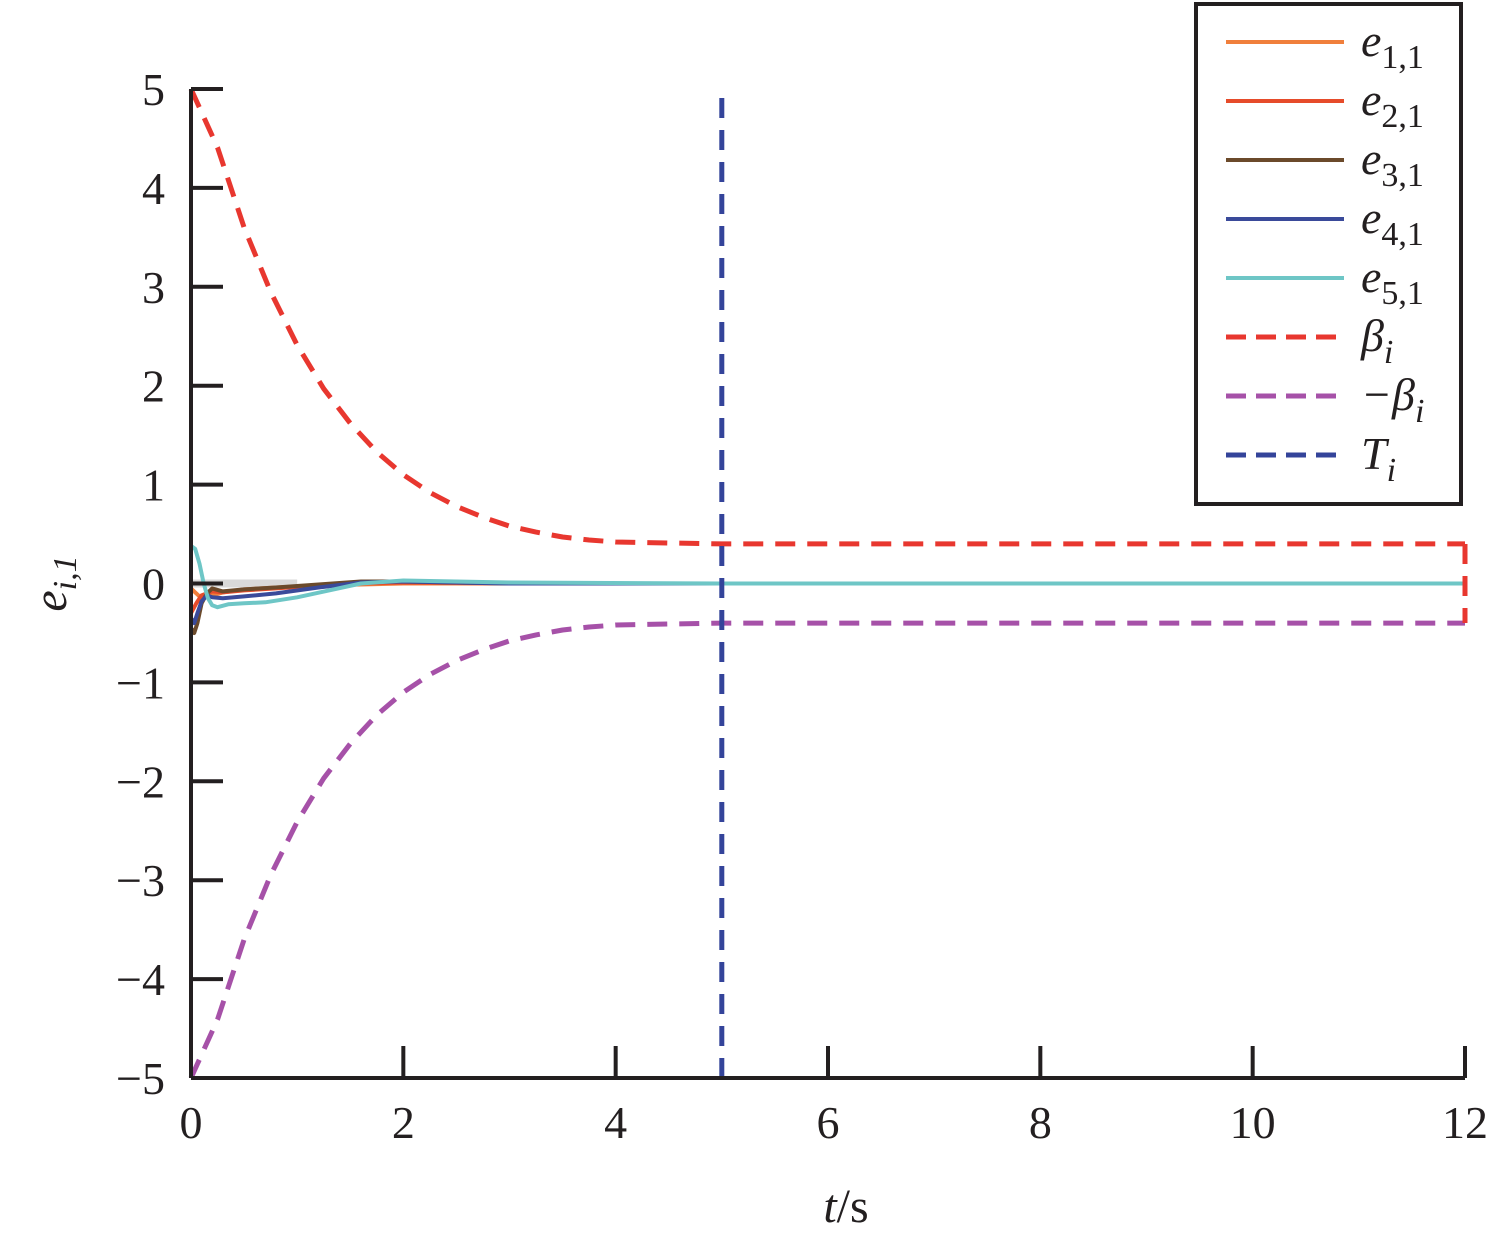 This screenshot has height=1242, width=1489. I want to click on y-tick-label: −2, so click(140, 781).